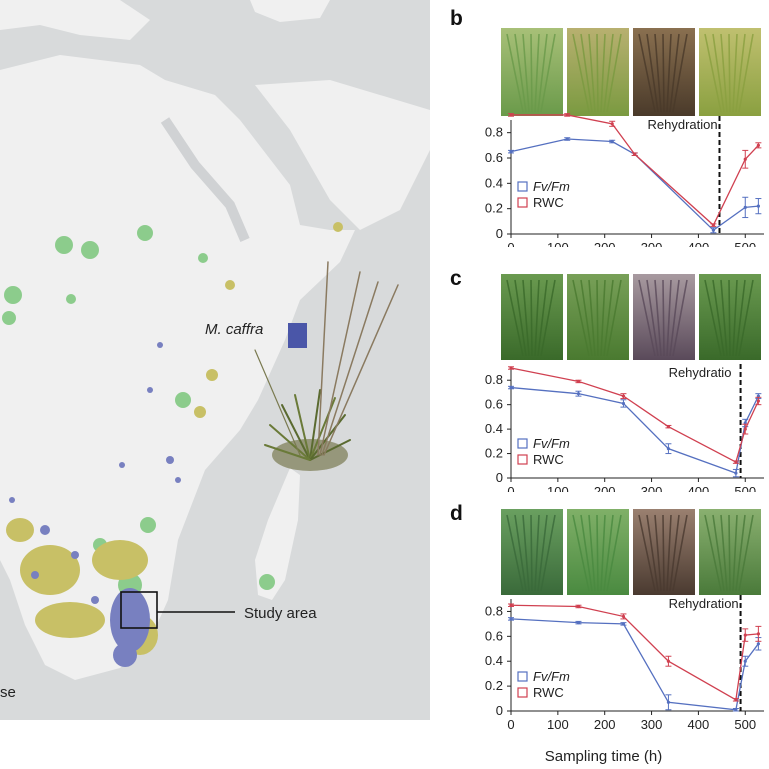  Describe the element at coordinates (603, 756) in the screenshot. I see `x-axis-label: Sampling time (h)` at that location.